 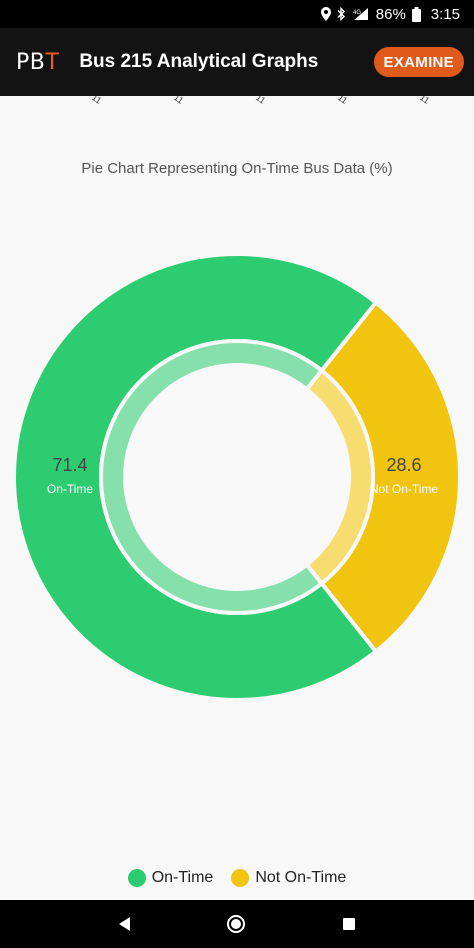 I want to click on legend-item-on-time: On-Time, so click(x=170, y=878).